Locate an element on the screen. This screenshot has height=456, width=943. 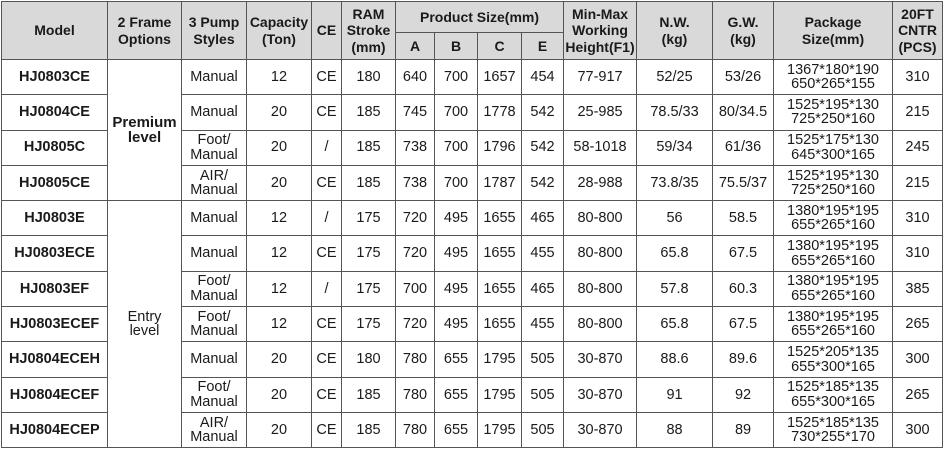
table-cell: 300 is located at coordinates (917, 359).